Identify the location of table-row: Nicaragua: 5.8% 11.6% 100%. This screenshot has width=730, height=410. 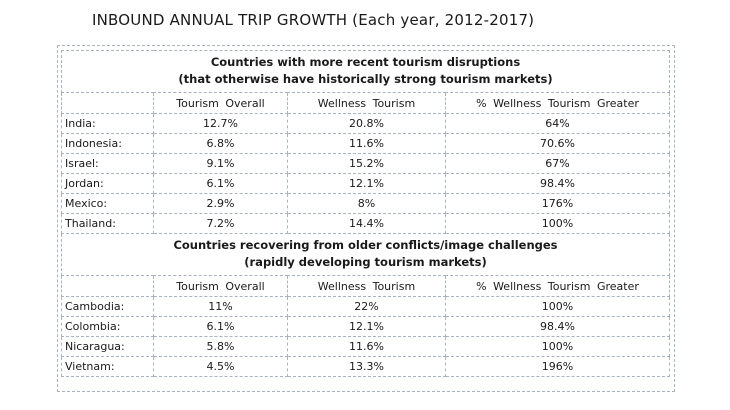
(365, 346).